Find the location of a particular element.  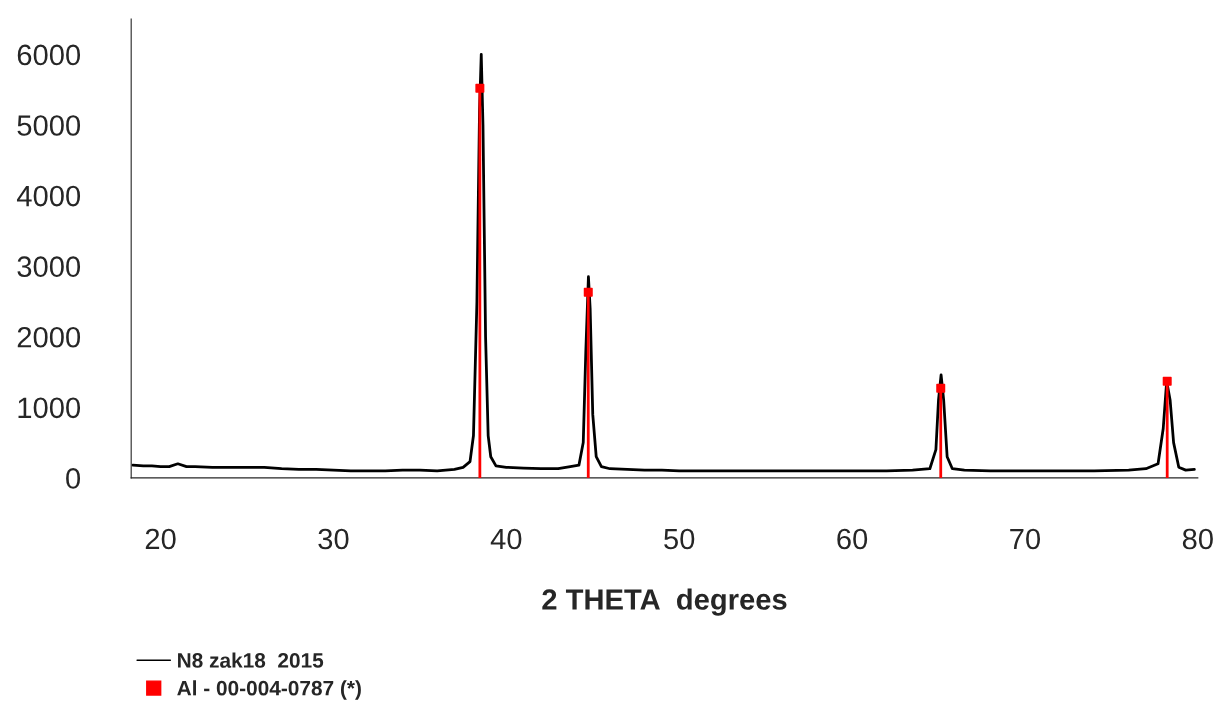

x-tick-label: 60 is located at coordinates (852, 539).